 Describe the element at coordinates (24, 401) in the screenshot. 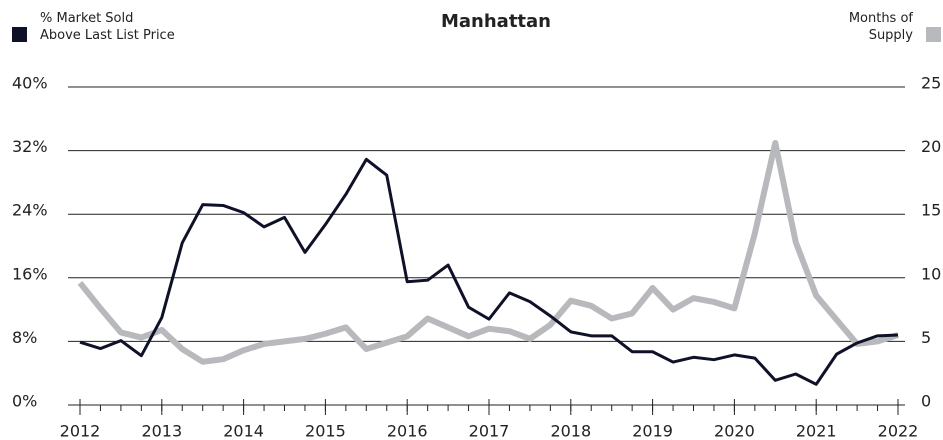

I see `y-tick-label: 0%` at that location.